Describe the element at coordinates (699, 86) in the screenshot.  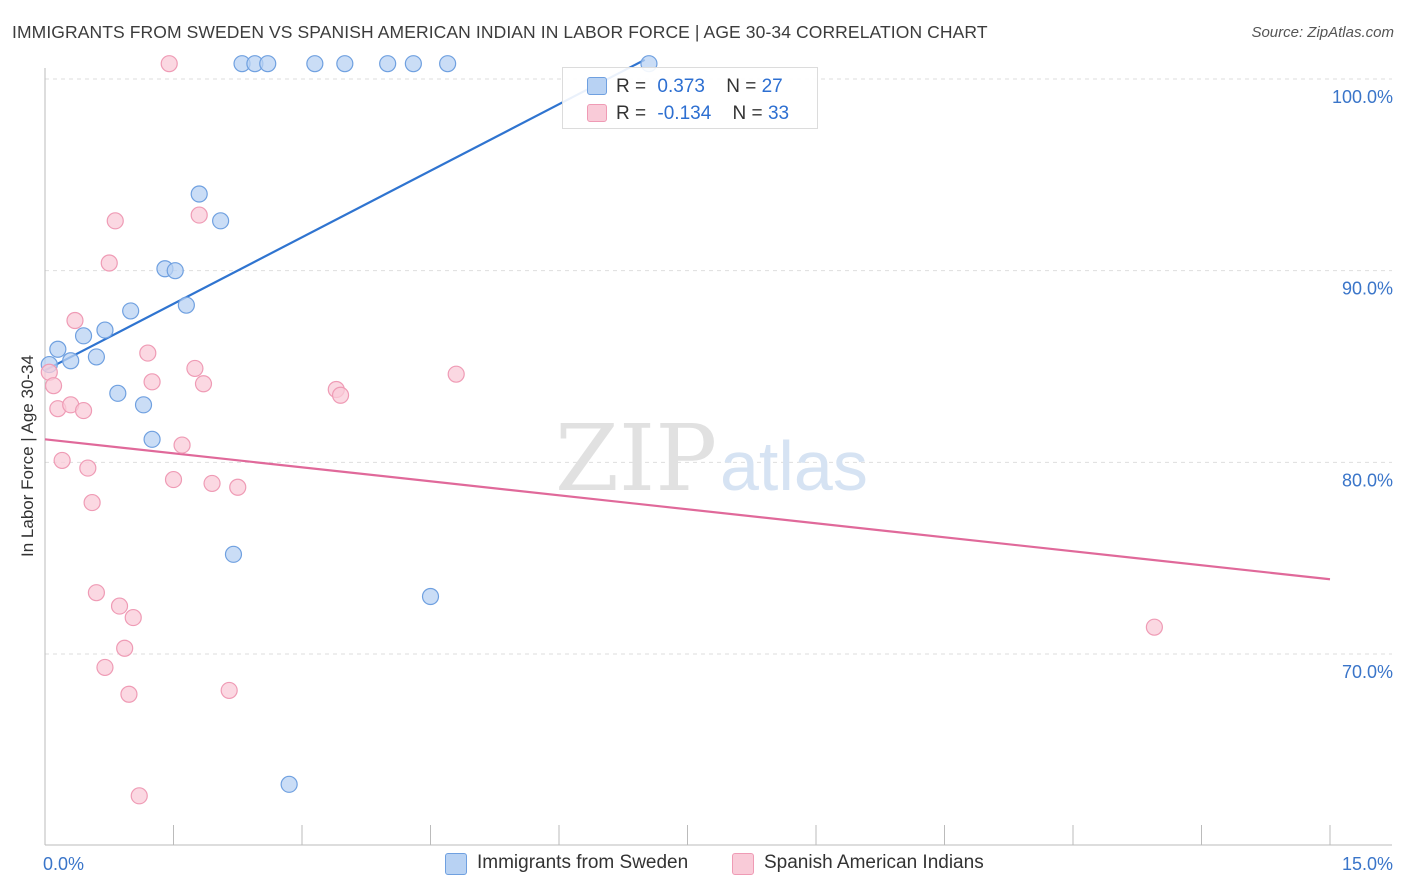
I see `legend-row-sweden: R = 0.373 N = 27` at that location.